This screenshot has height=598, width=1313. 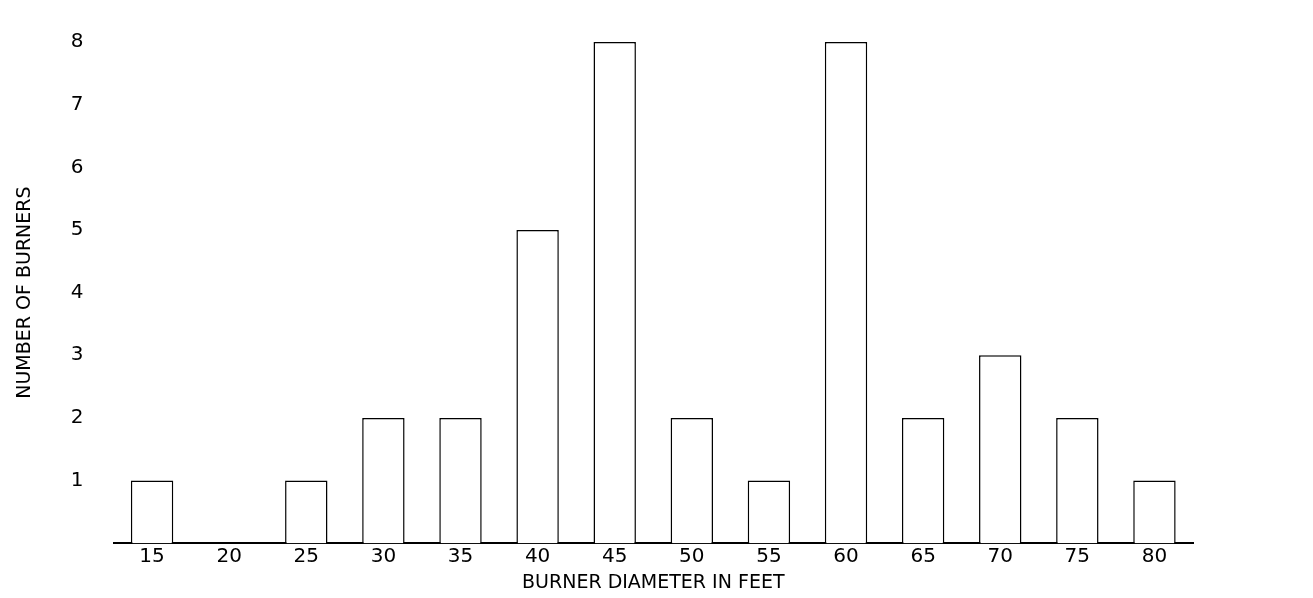 What do you see at coordinates (614, 555) in the screenshot?
I see `x-tick-label: 45` at bounding box center [614, 555].